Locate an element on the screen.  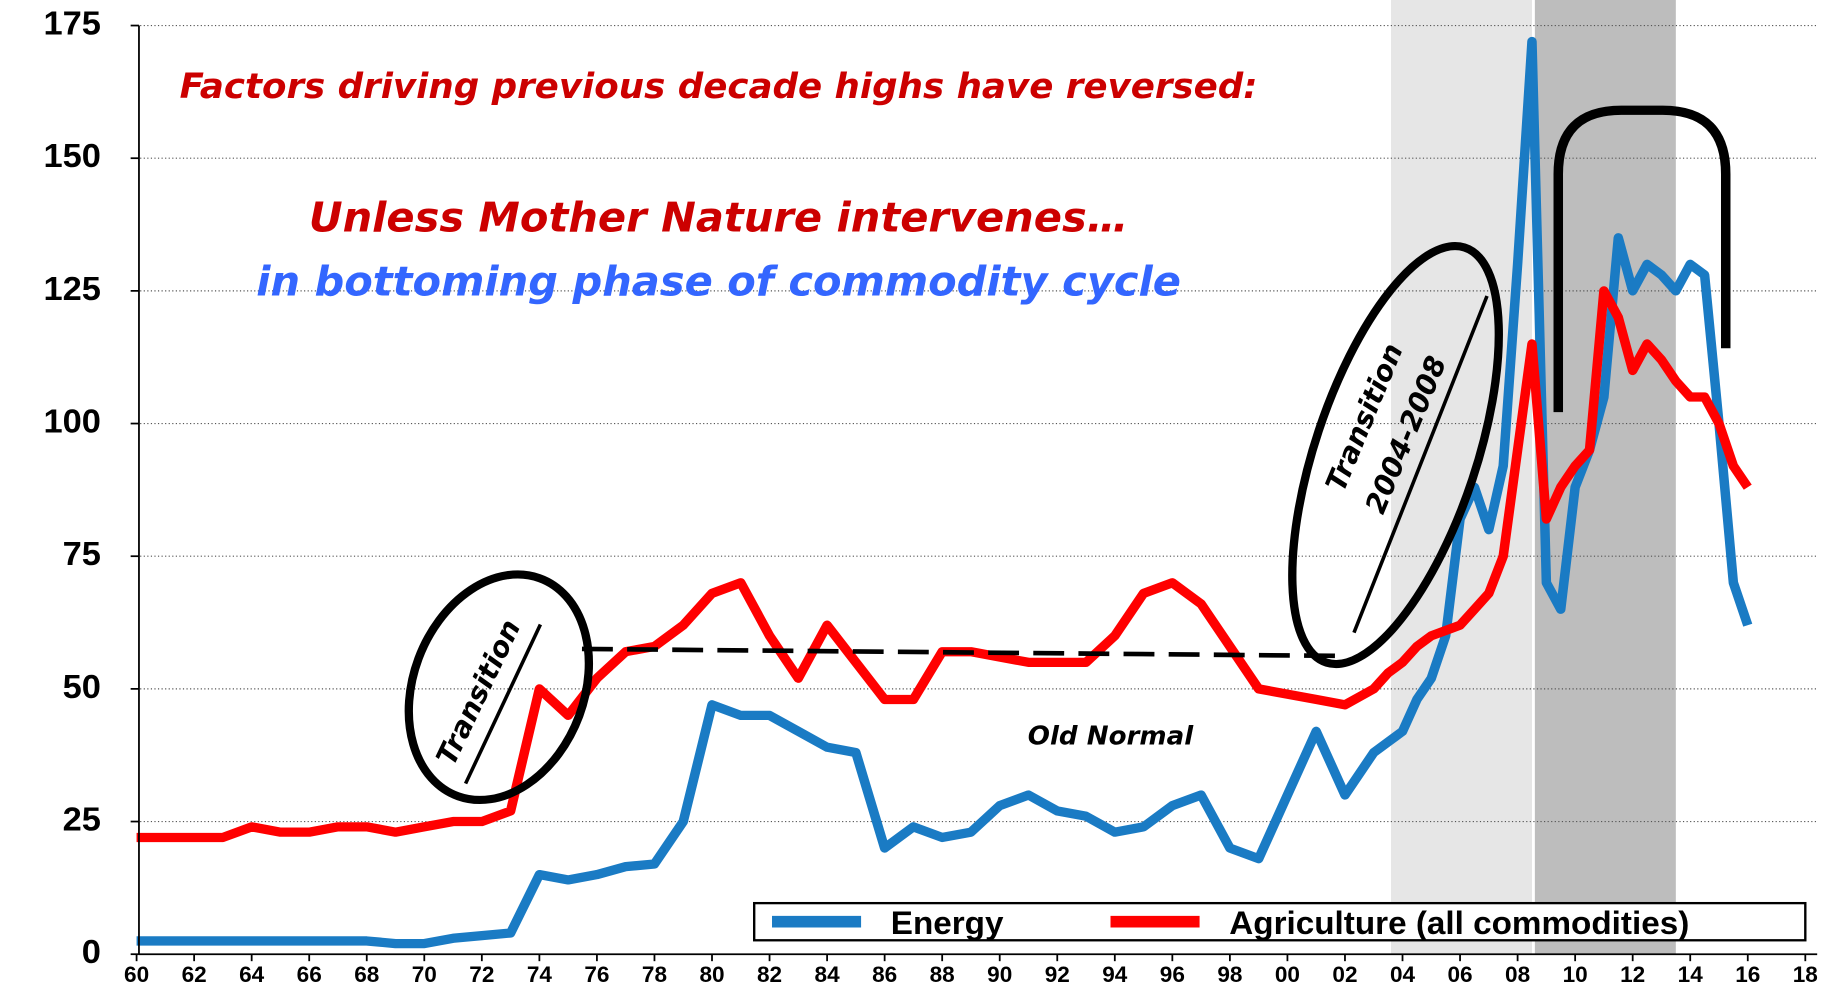
y-tick-label: 150 is located at coordinates (71, 156).